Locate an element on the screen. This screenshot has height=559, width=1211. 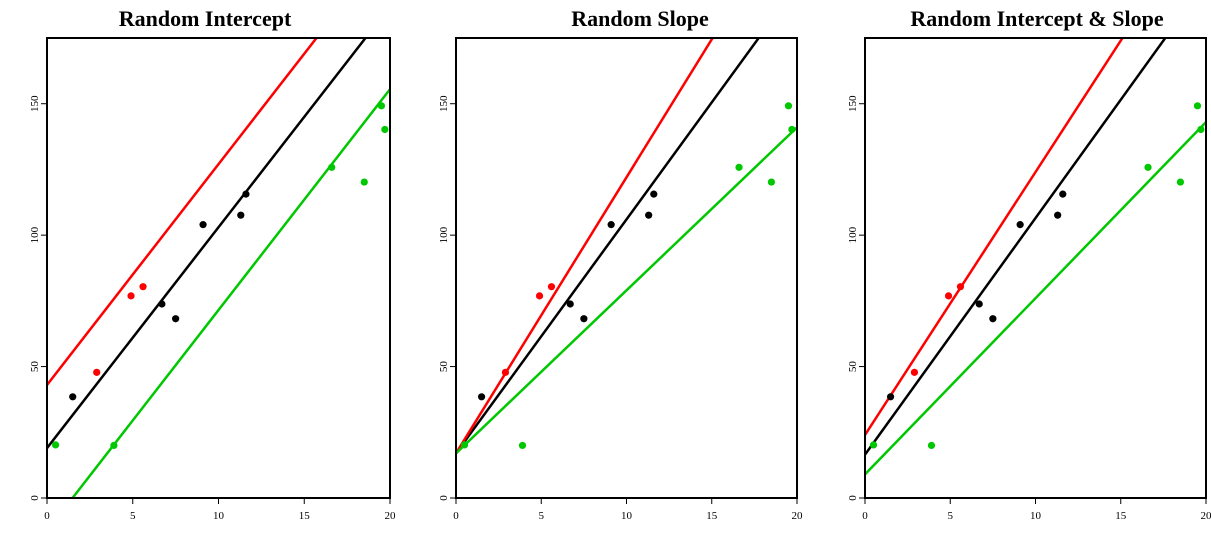
chart-title: Random Slope is located at coordinates (640, 18).